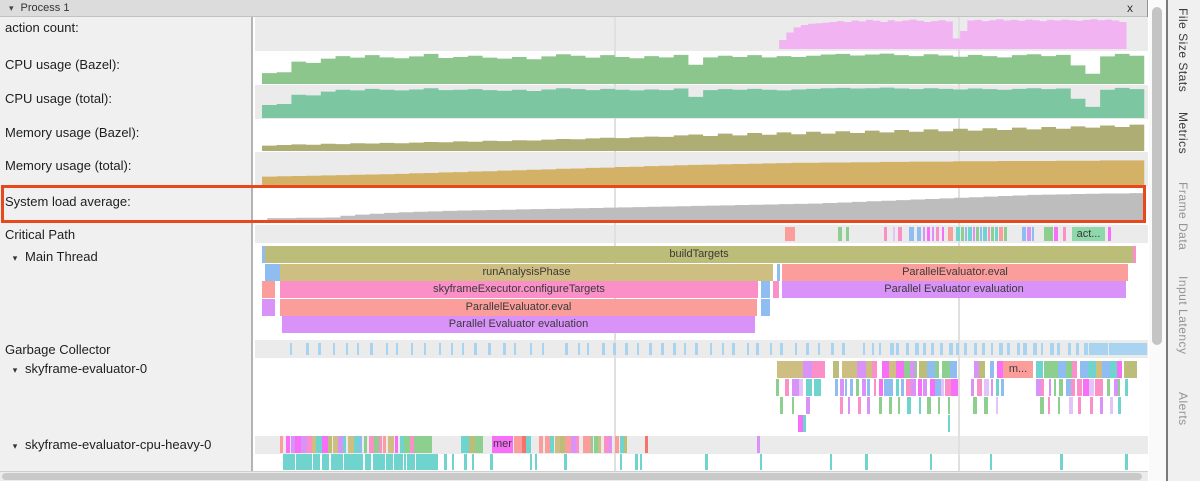 Image resolution: width=1200 pixels, height=481 pixels. What do you see at coordinates (519, 289) in the screenshot?
I see `main-thread-slice: skyframeExecutor.configureTargets` at bounding box center [519, 289].